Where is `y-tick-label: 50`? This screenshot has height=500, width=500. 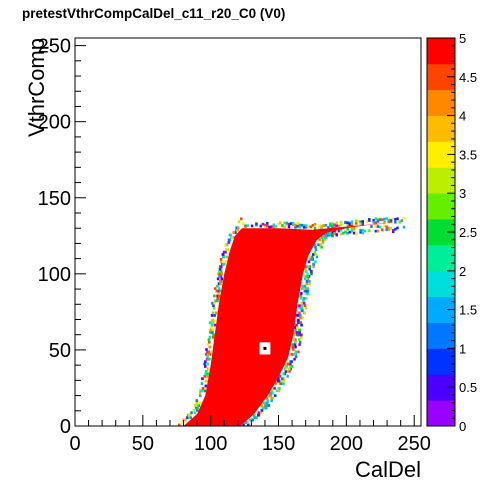 y-tick-label: 50 is located at coordinates (60, 351).